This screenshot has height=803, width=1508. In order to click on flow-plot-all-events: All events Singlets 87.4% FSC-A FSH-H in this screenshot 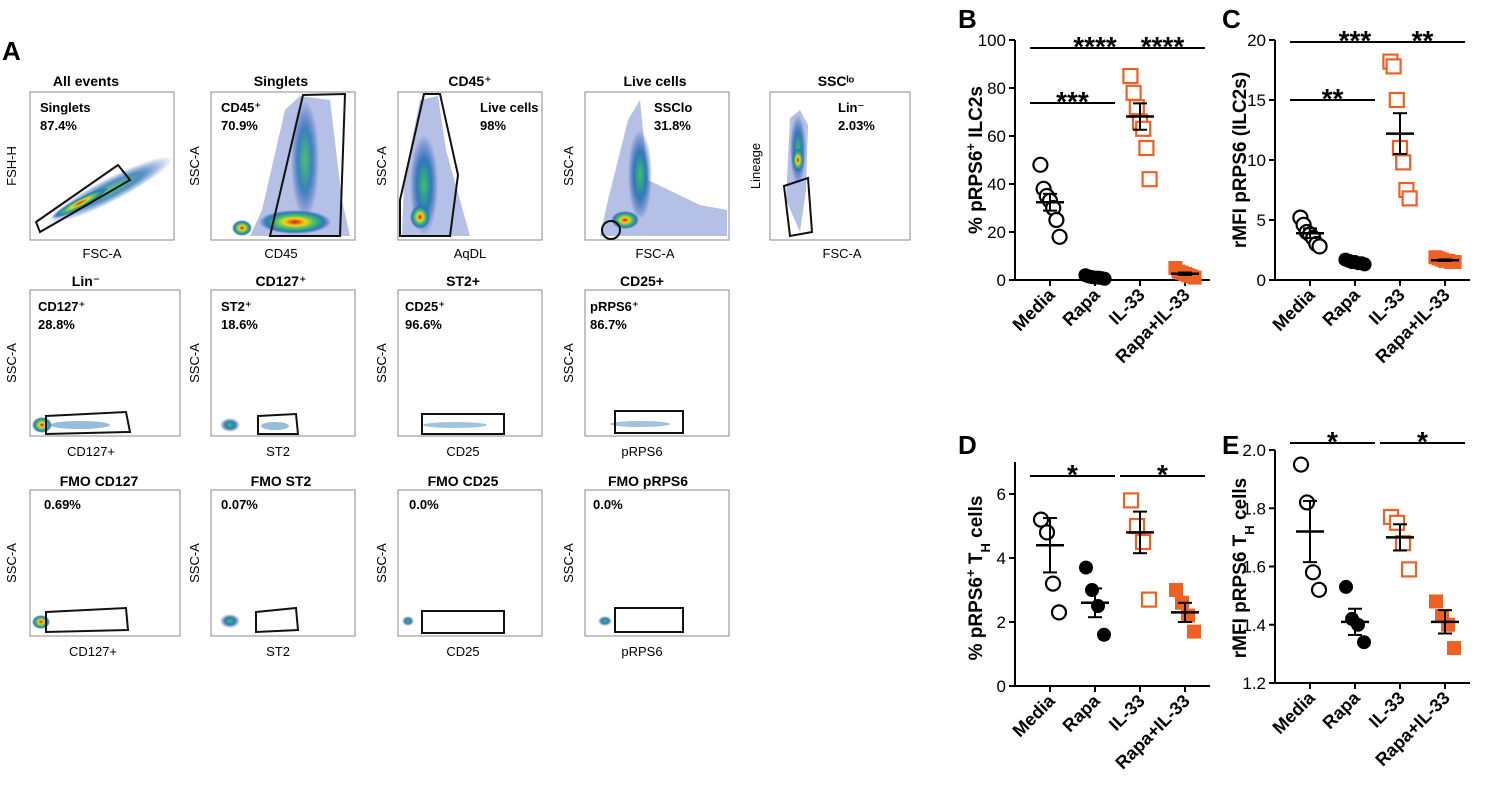, I will do `click(89, 167)`.